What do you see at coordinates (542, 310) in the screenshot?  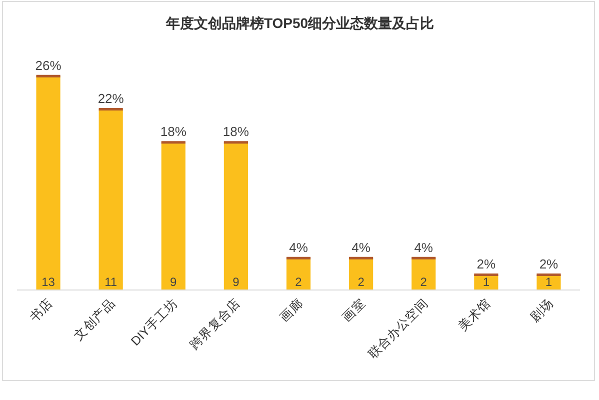 I see `x-tick-label: 剧场` at bounding box center [542, 310].